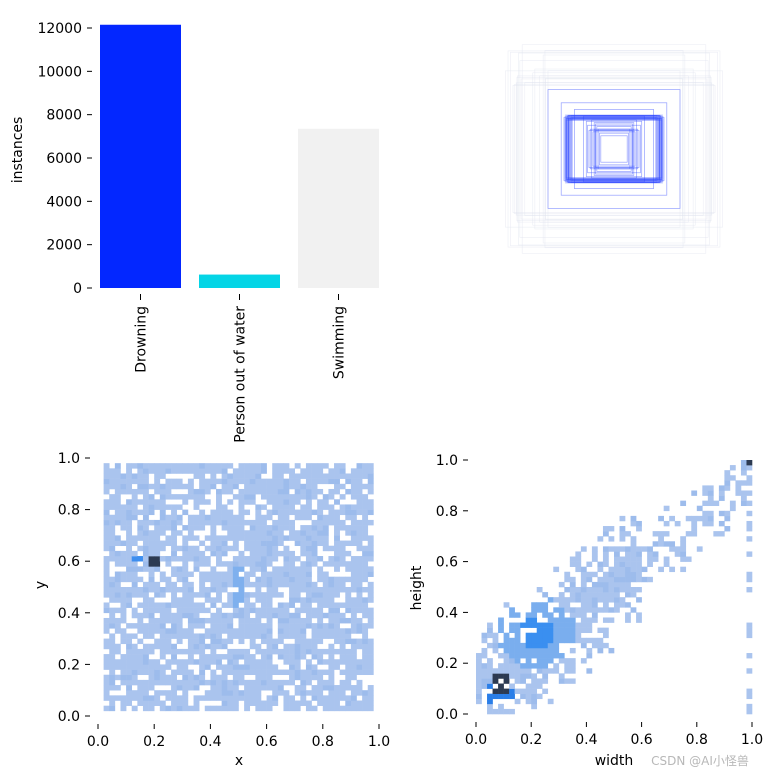 This screenshot has width=775, height=775. What do you see at coordinates (64, 116) in the screenshot?
I see `y-tick-label: 8000` at bounding box center [64, 116].